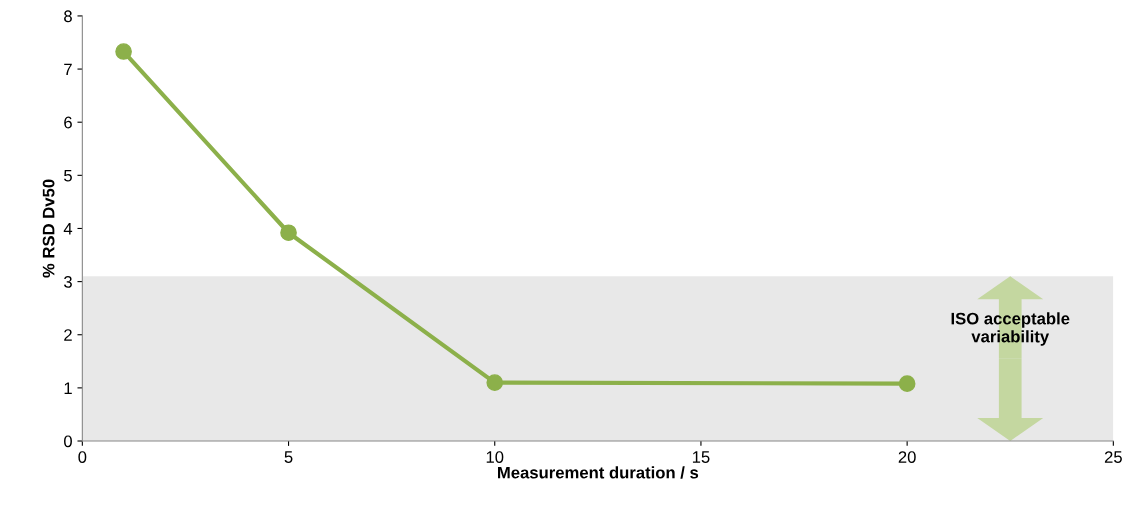  I want to click on y-tick-label: 4, so click(68, 229).